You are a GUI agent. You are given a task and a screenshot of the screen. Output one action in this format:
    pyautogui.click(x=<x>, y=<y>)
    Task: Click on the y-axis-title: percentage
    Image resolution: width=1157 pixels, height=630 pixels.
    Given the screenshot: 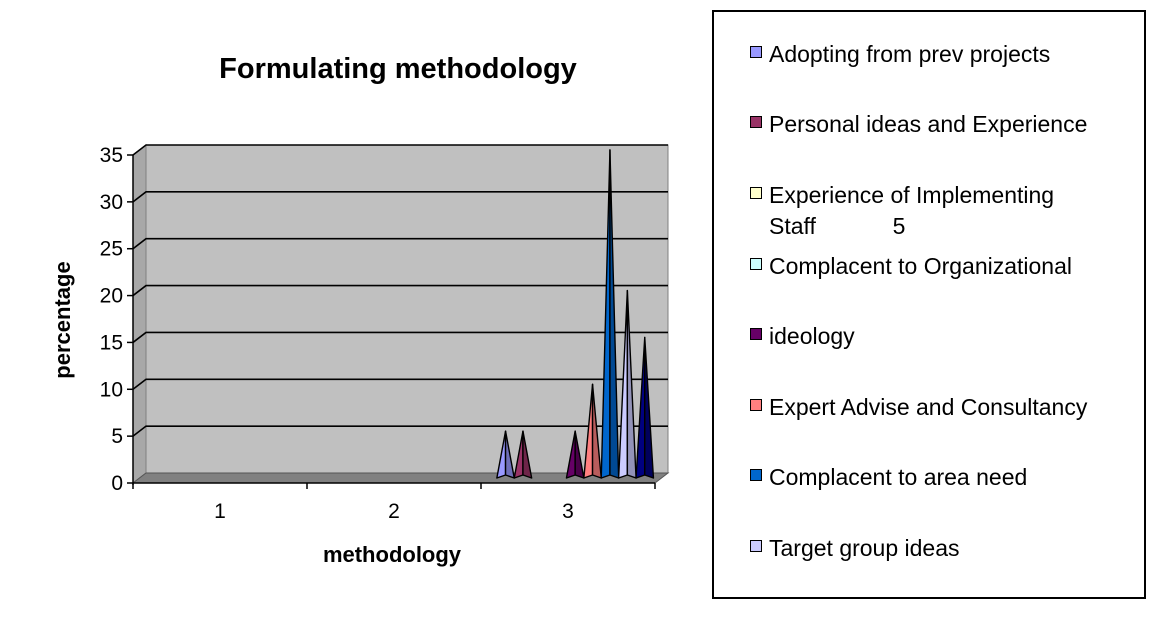 What is the action you would take?
    pyautogui.click(x=62, y=319)
    